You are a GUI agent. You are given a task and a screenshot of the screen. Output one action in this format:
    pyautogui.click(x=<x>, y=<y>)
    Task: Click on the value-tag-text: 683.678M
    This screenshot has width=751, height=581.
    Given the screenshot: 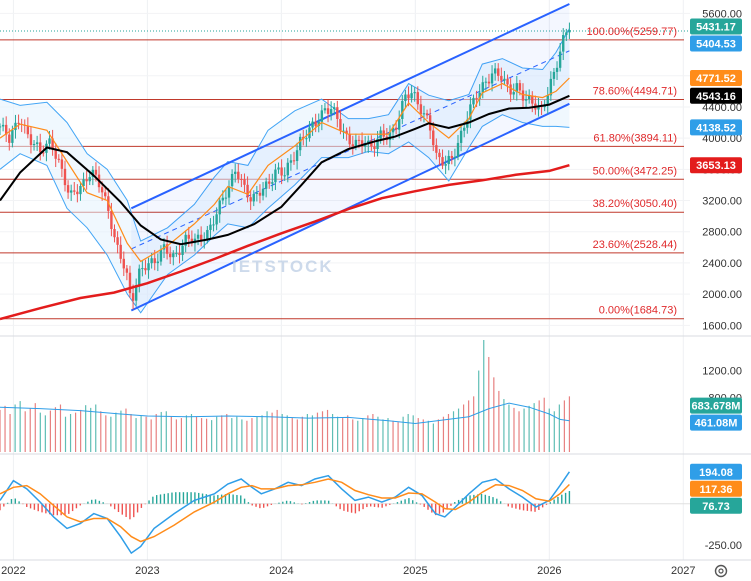 What is the action you would take?
    pyautogui.click(x=716, y=407)
    